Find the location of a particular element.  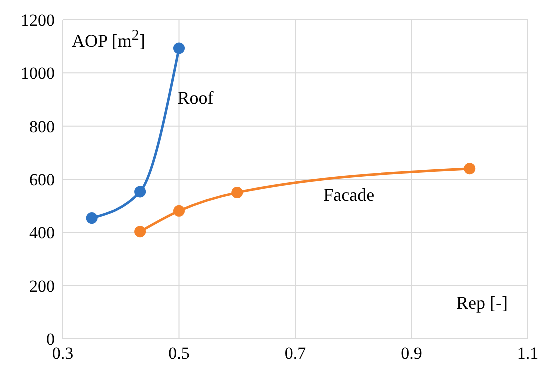

y-axis-title: AOP [m$^{2}$] is located at coordinates (109, 40).